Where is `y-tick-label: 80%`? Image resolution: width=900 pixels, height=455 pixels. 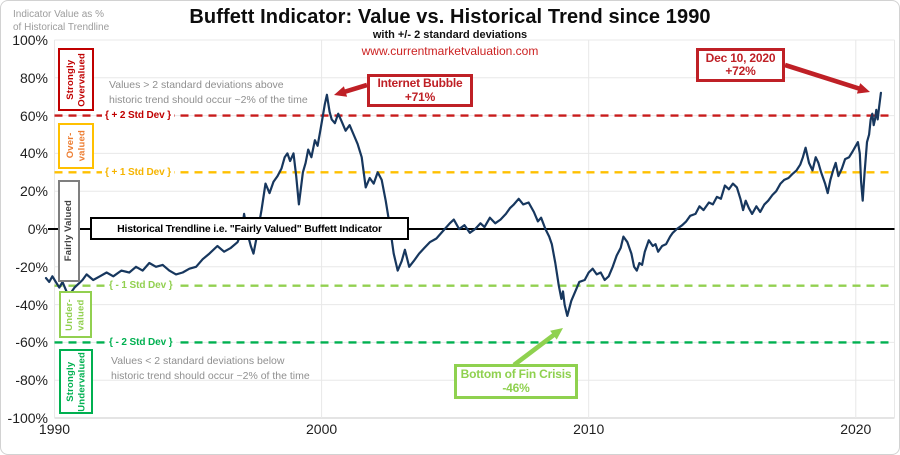
y-tick-label: 80% is located at coordinates (33, 77).